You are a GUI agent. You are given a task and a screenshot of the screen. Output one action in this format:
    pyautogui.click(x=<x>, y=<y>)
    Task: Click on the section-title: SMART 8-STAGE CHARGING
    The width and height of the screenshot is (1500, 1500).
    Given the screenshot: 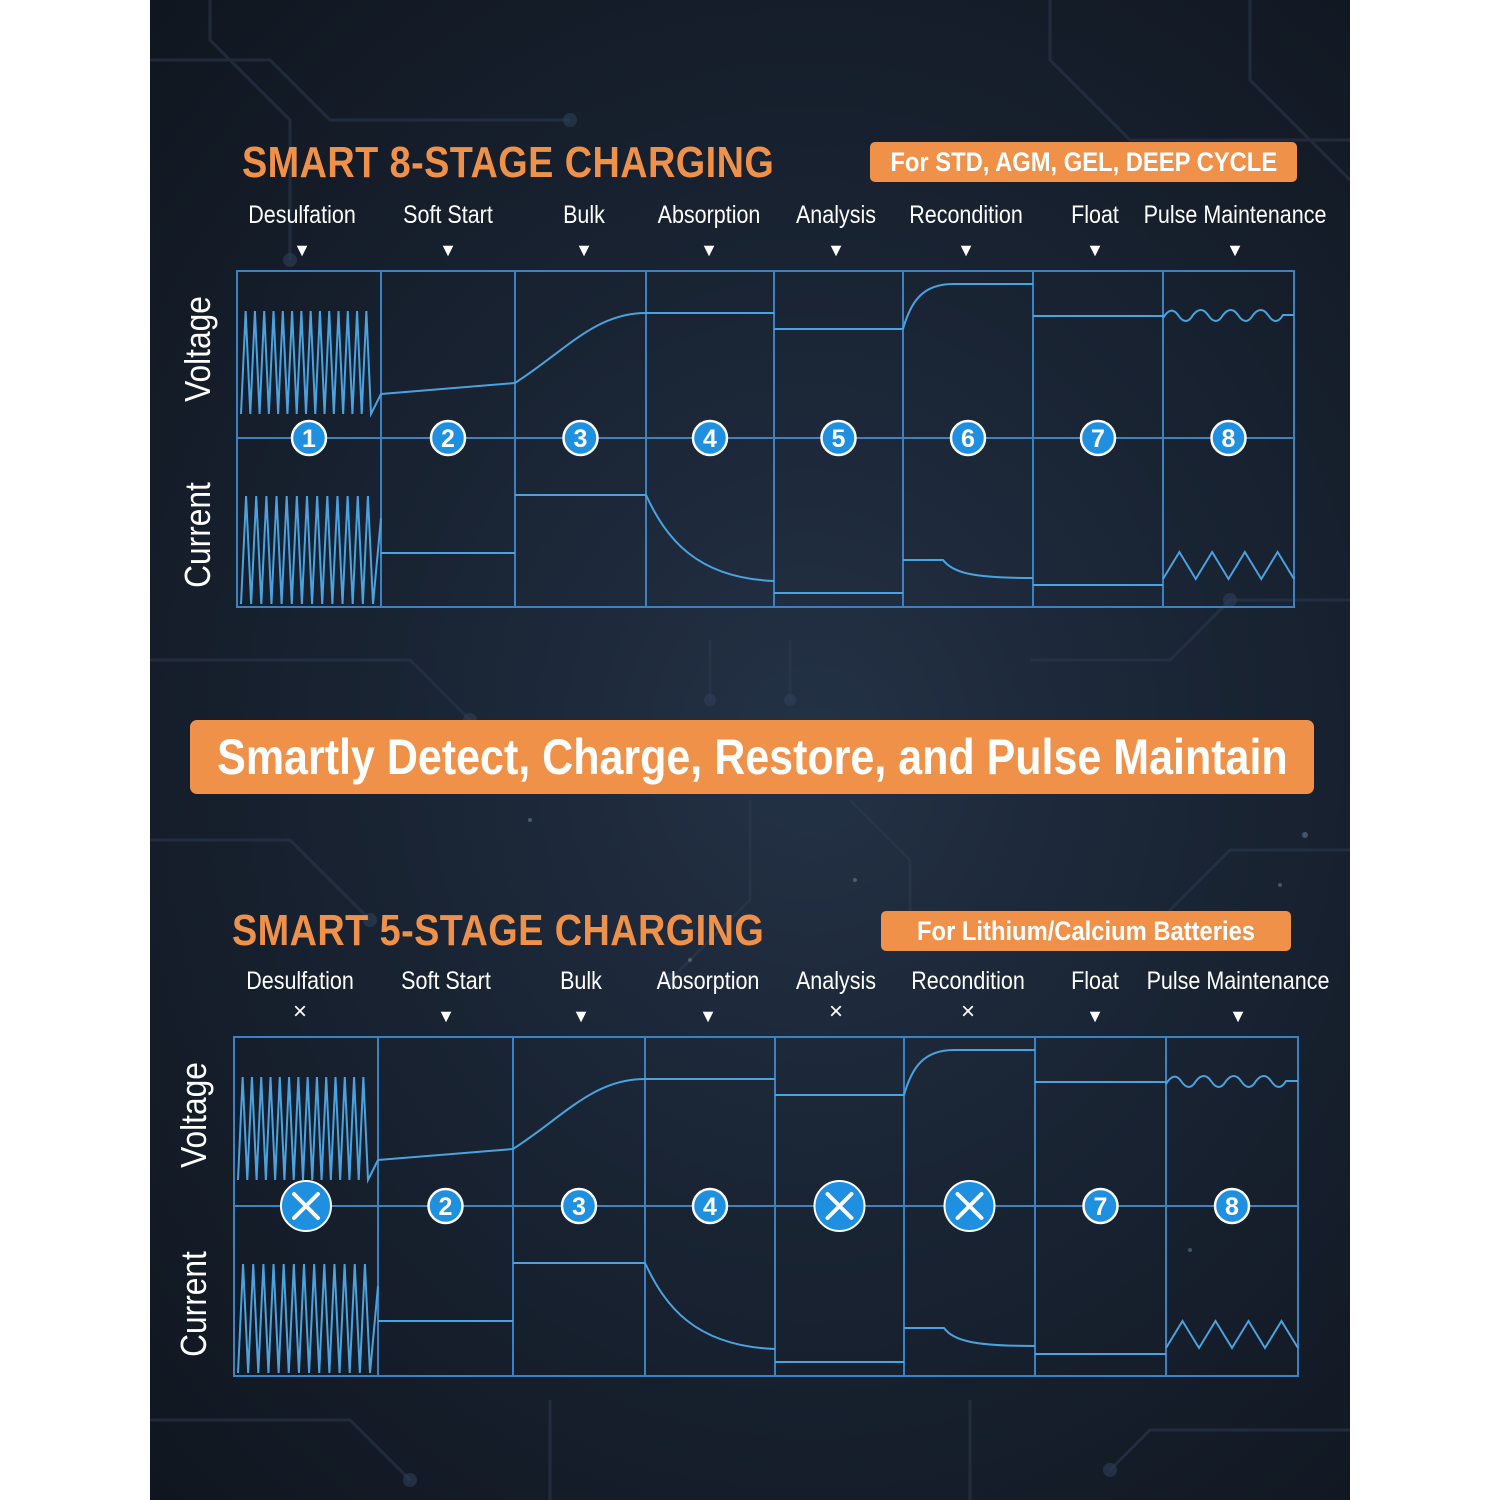 What is the action you would take?
    pyautogui.click(x=508, y=162)
    